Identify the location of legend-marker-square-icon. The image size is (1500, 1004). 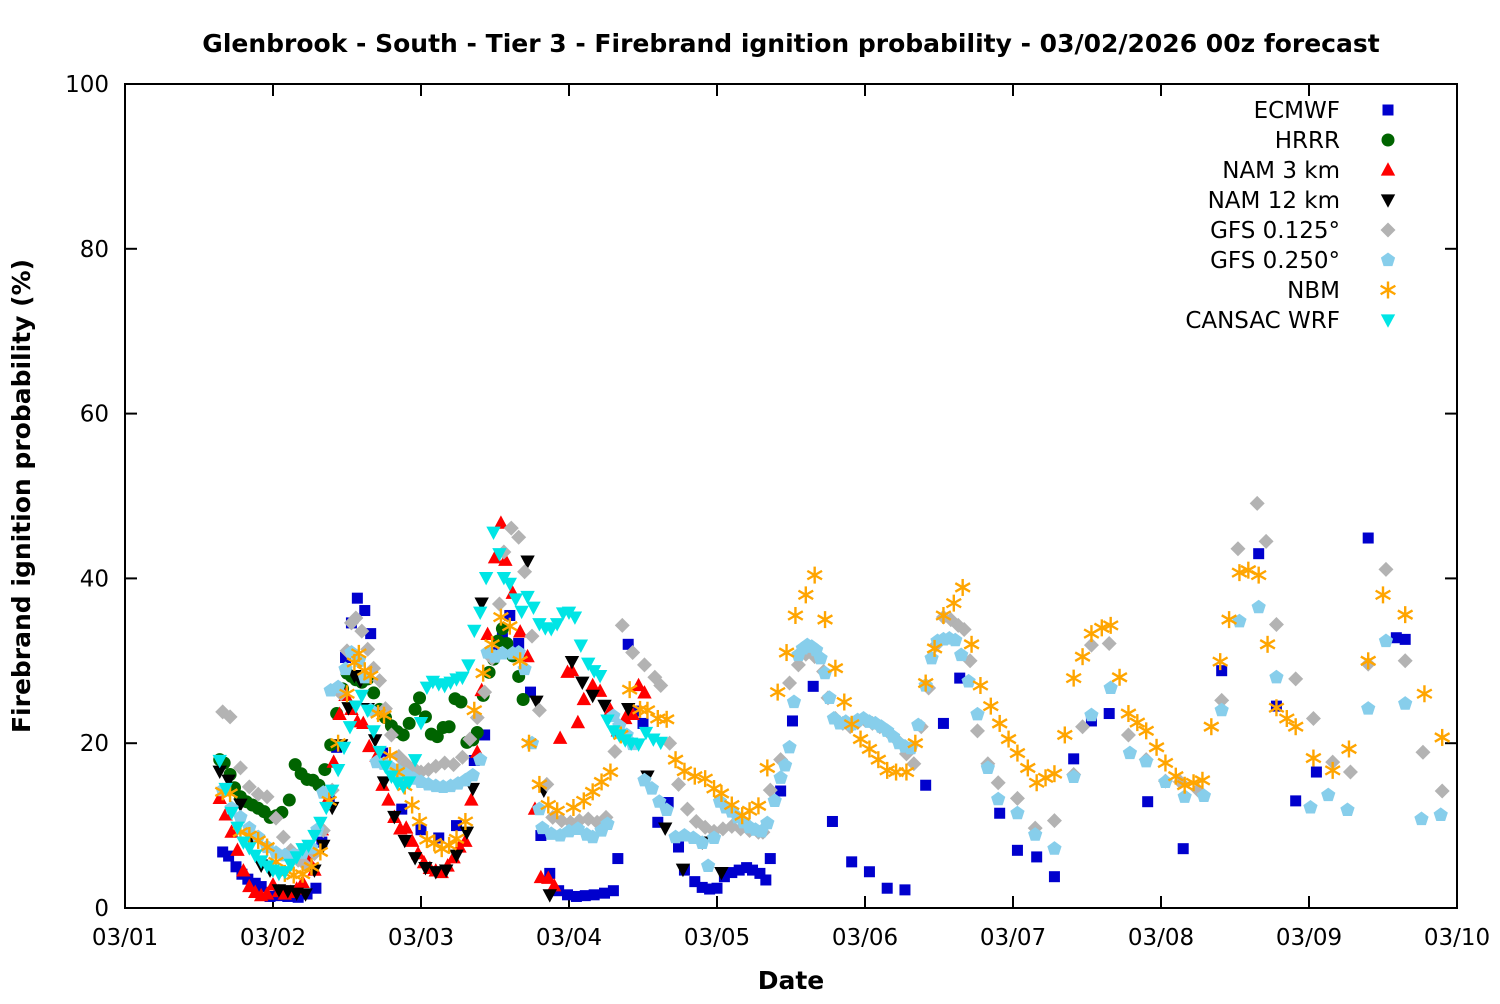
(1388, 110).